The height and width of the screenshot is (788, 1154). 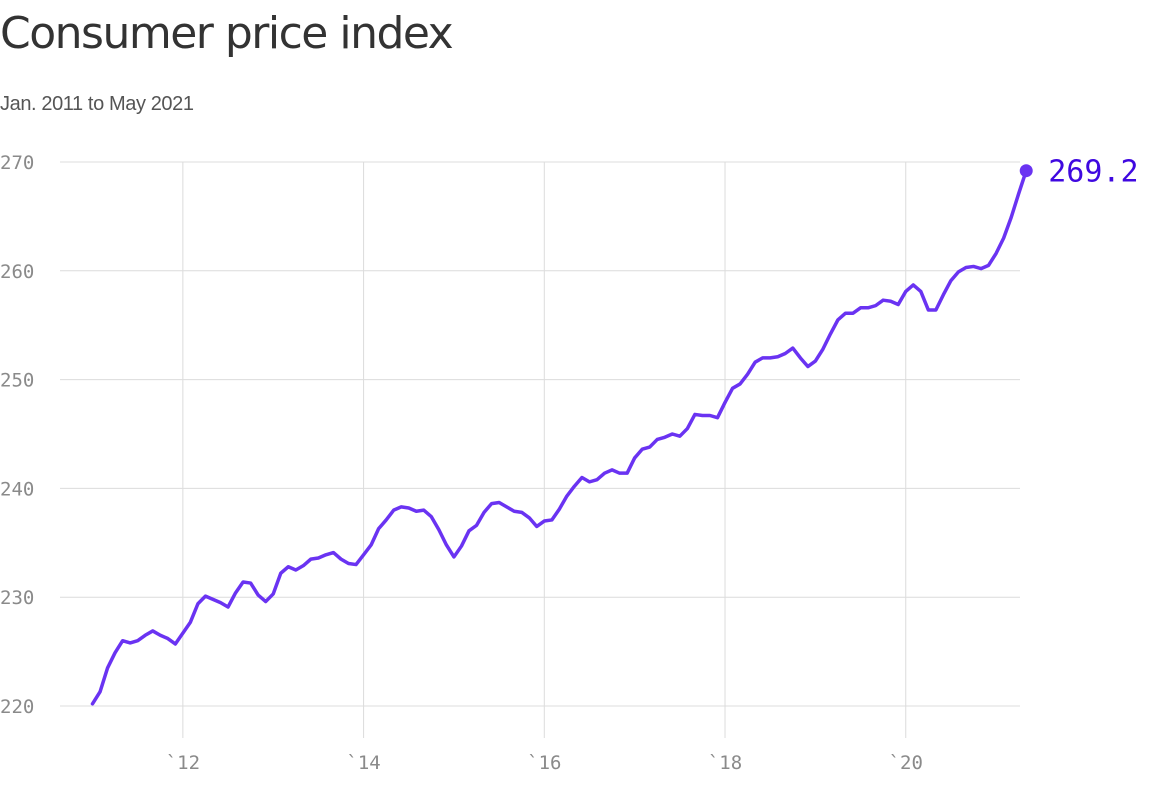 I want to click on x-tick-label: `20, so click(x=906, y=763).